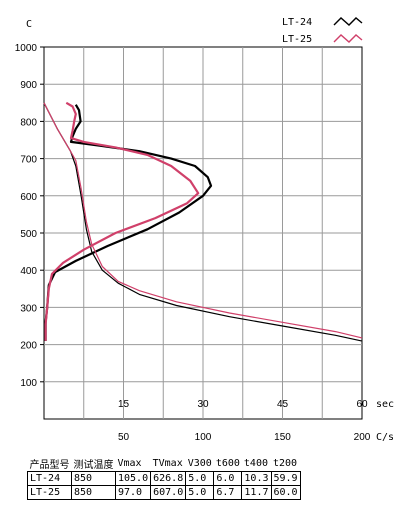 This screenshot has width=409, height=516. What do you see at coordinates (256, 478) in the screenshot?
I see `table-cell: 10.3` at bounding box center [256, 478].